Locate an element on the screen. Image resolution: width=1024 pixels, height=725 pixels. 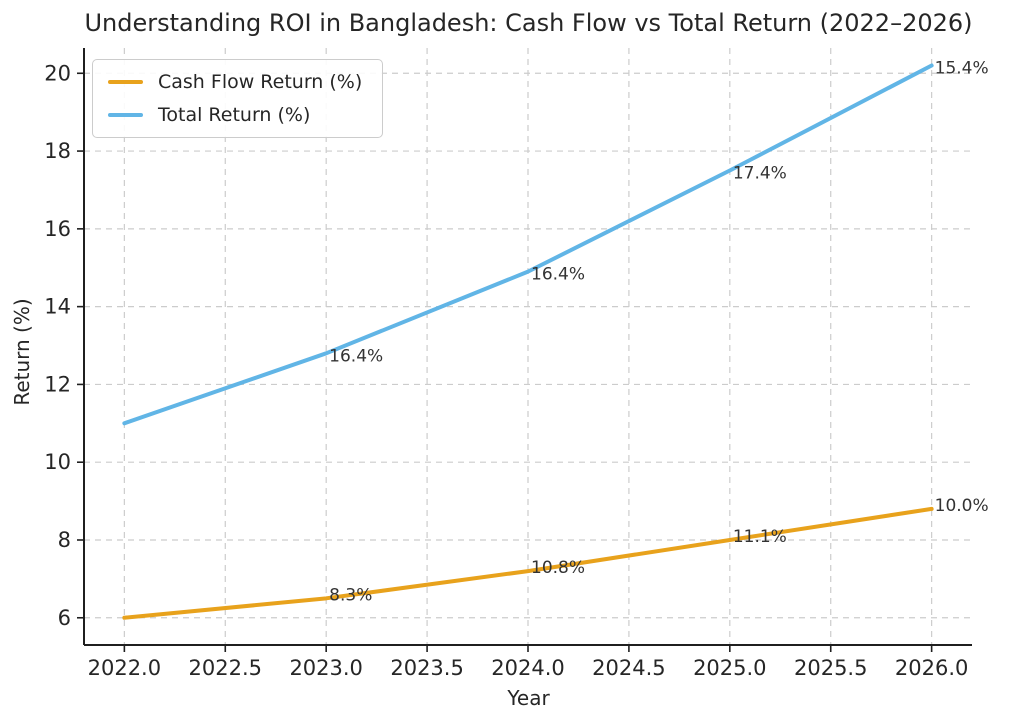
legend: Cash Flow Return (%) Total Return (%) is located at coordinates (238, 98).